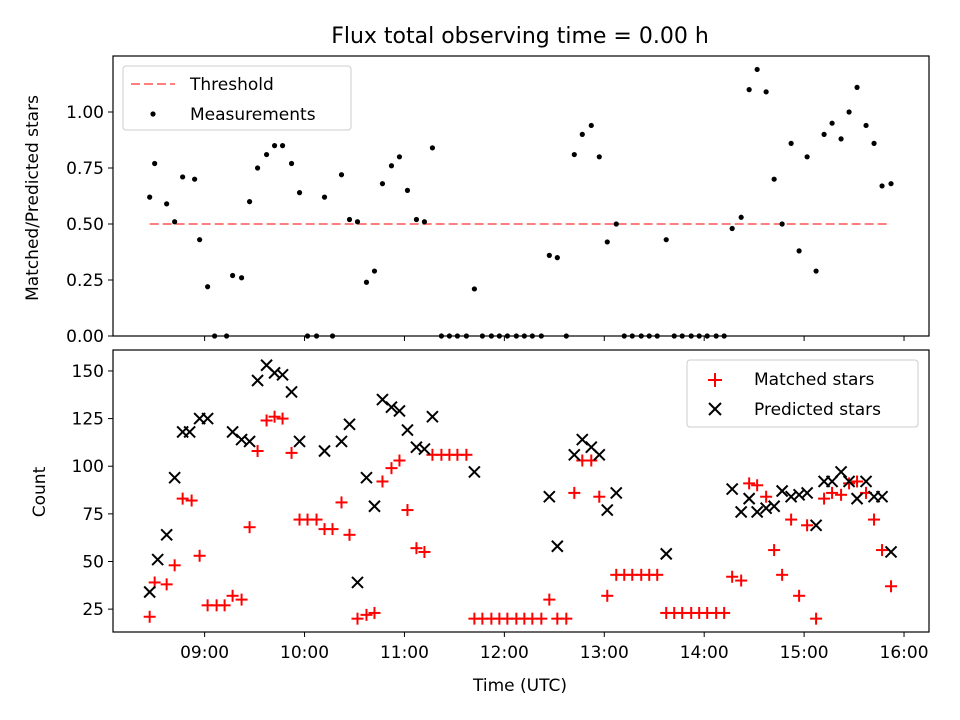  Describe the element at coordinates (814, 380) in the screenshot. I see `legend-matched-label: Matched stars` at that location.